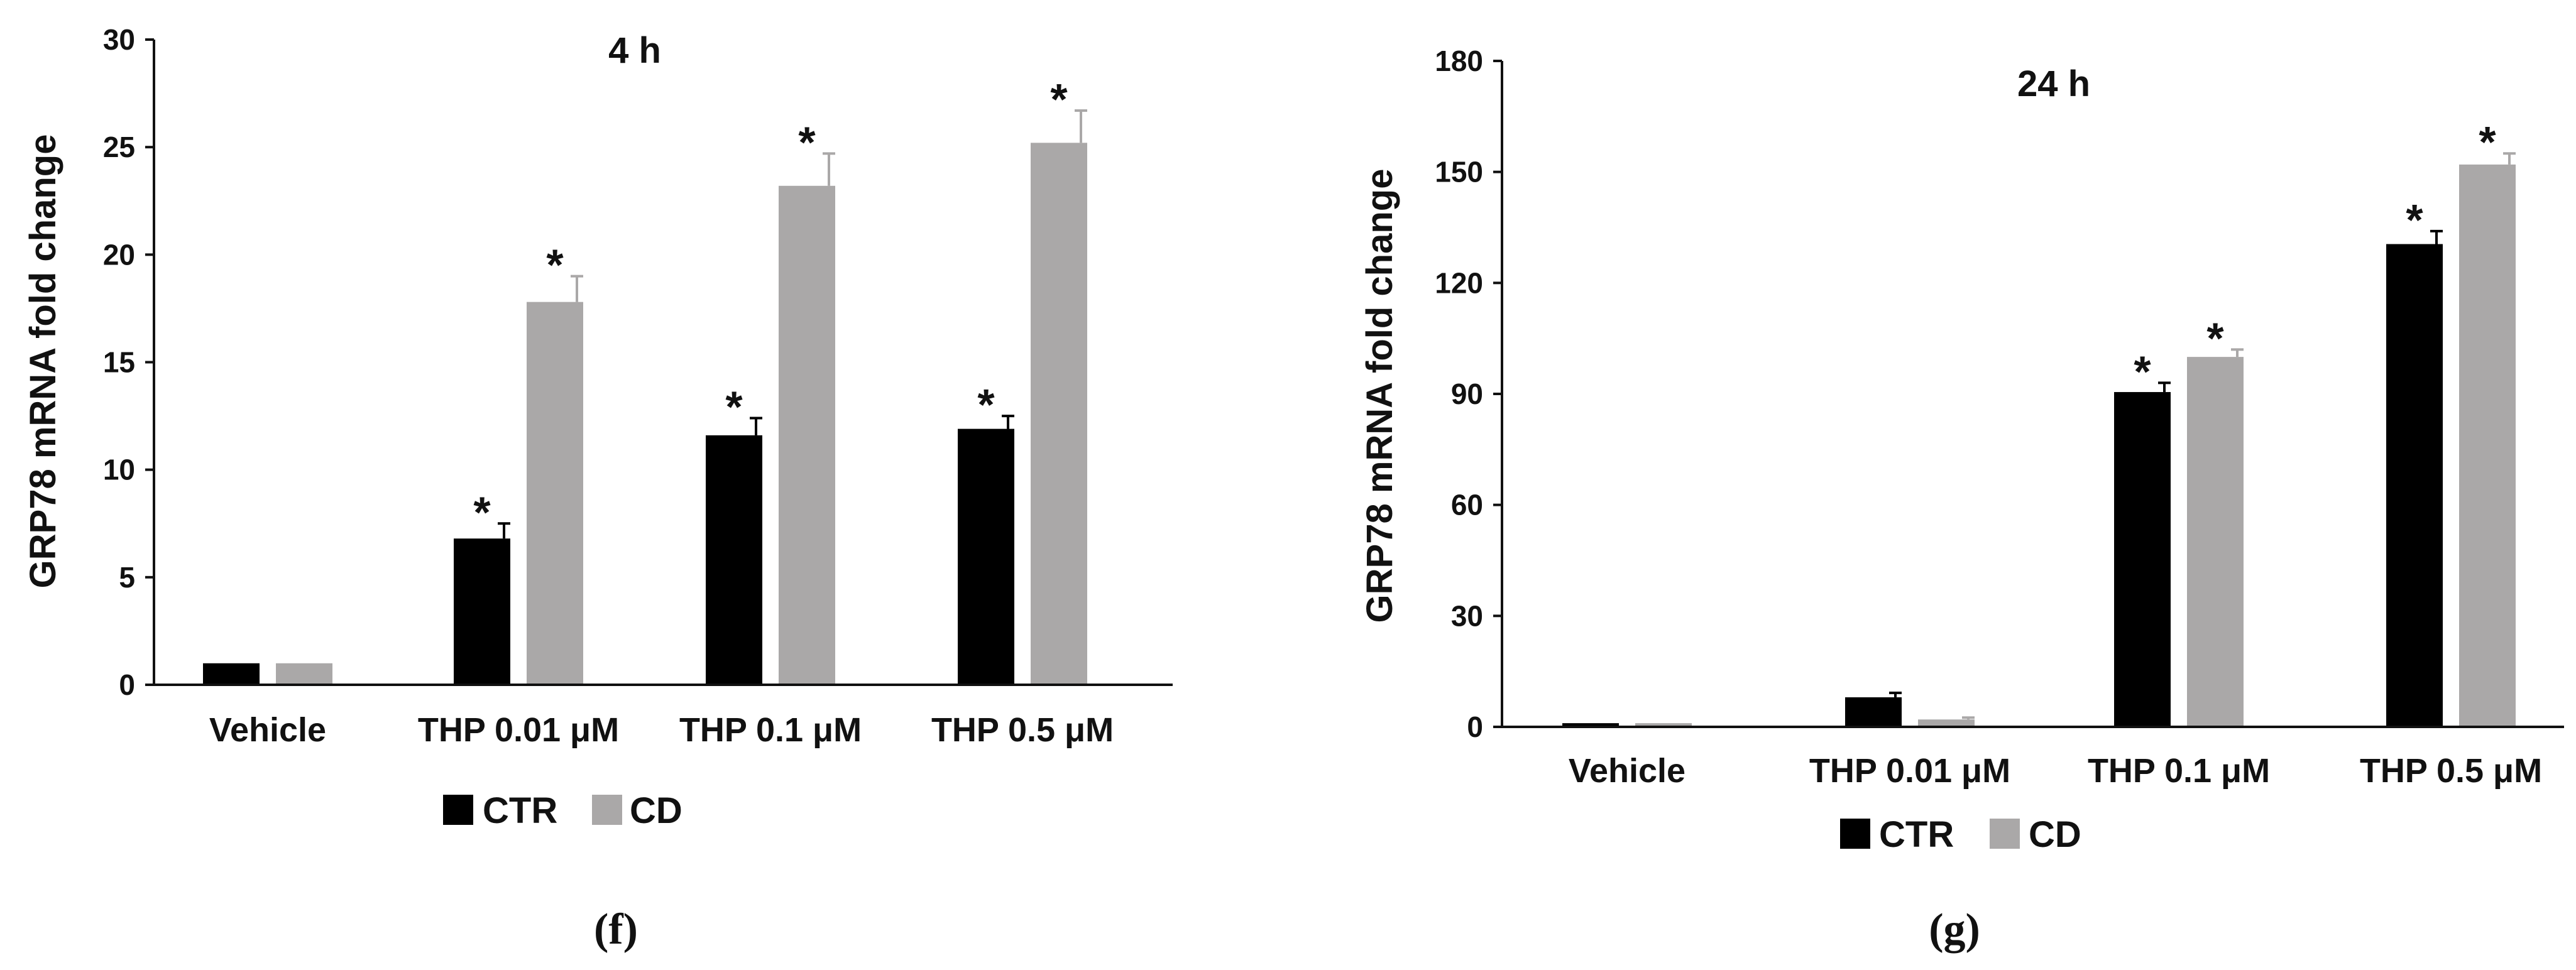 The height and width of the screenshot is (970, 2576). I want to click on chart-title-g: 24 h, so click(2053, 83).